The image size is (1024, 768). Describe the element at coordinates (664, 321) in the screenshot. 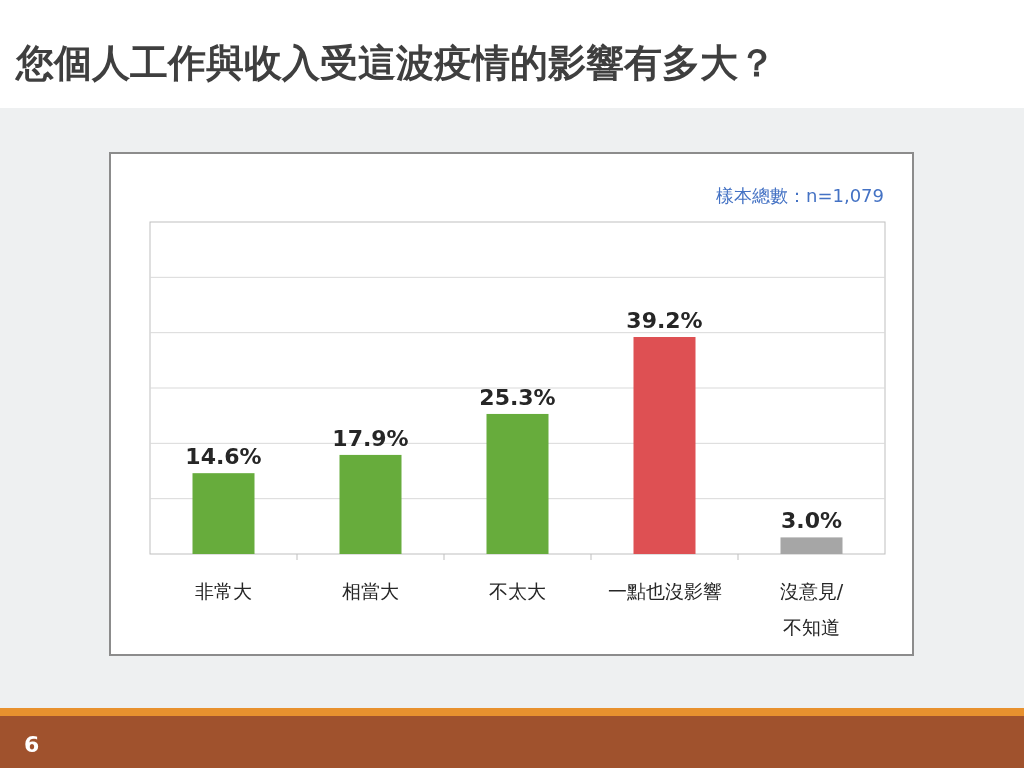

I see `data-label: 39.2%` at that location.